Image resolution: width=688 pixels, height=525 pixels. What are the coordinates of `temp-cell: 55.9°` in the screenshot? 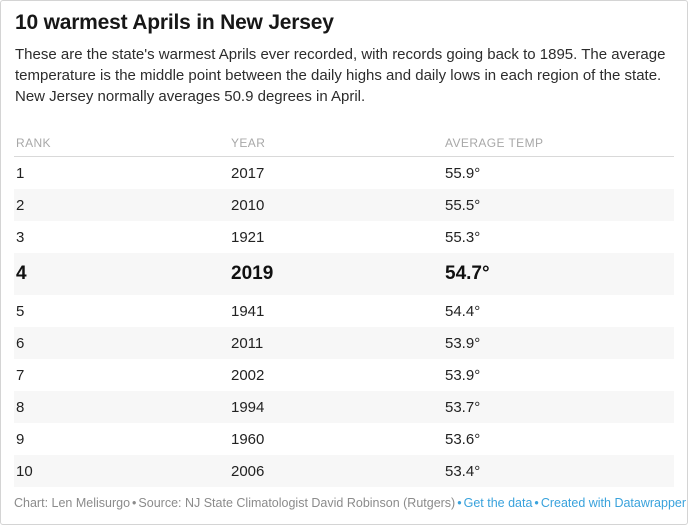 It's located at (463, 173).